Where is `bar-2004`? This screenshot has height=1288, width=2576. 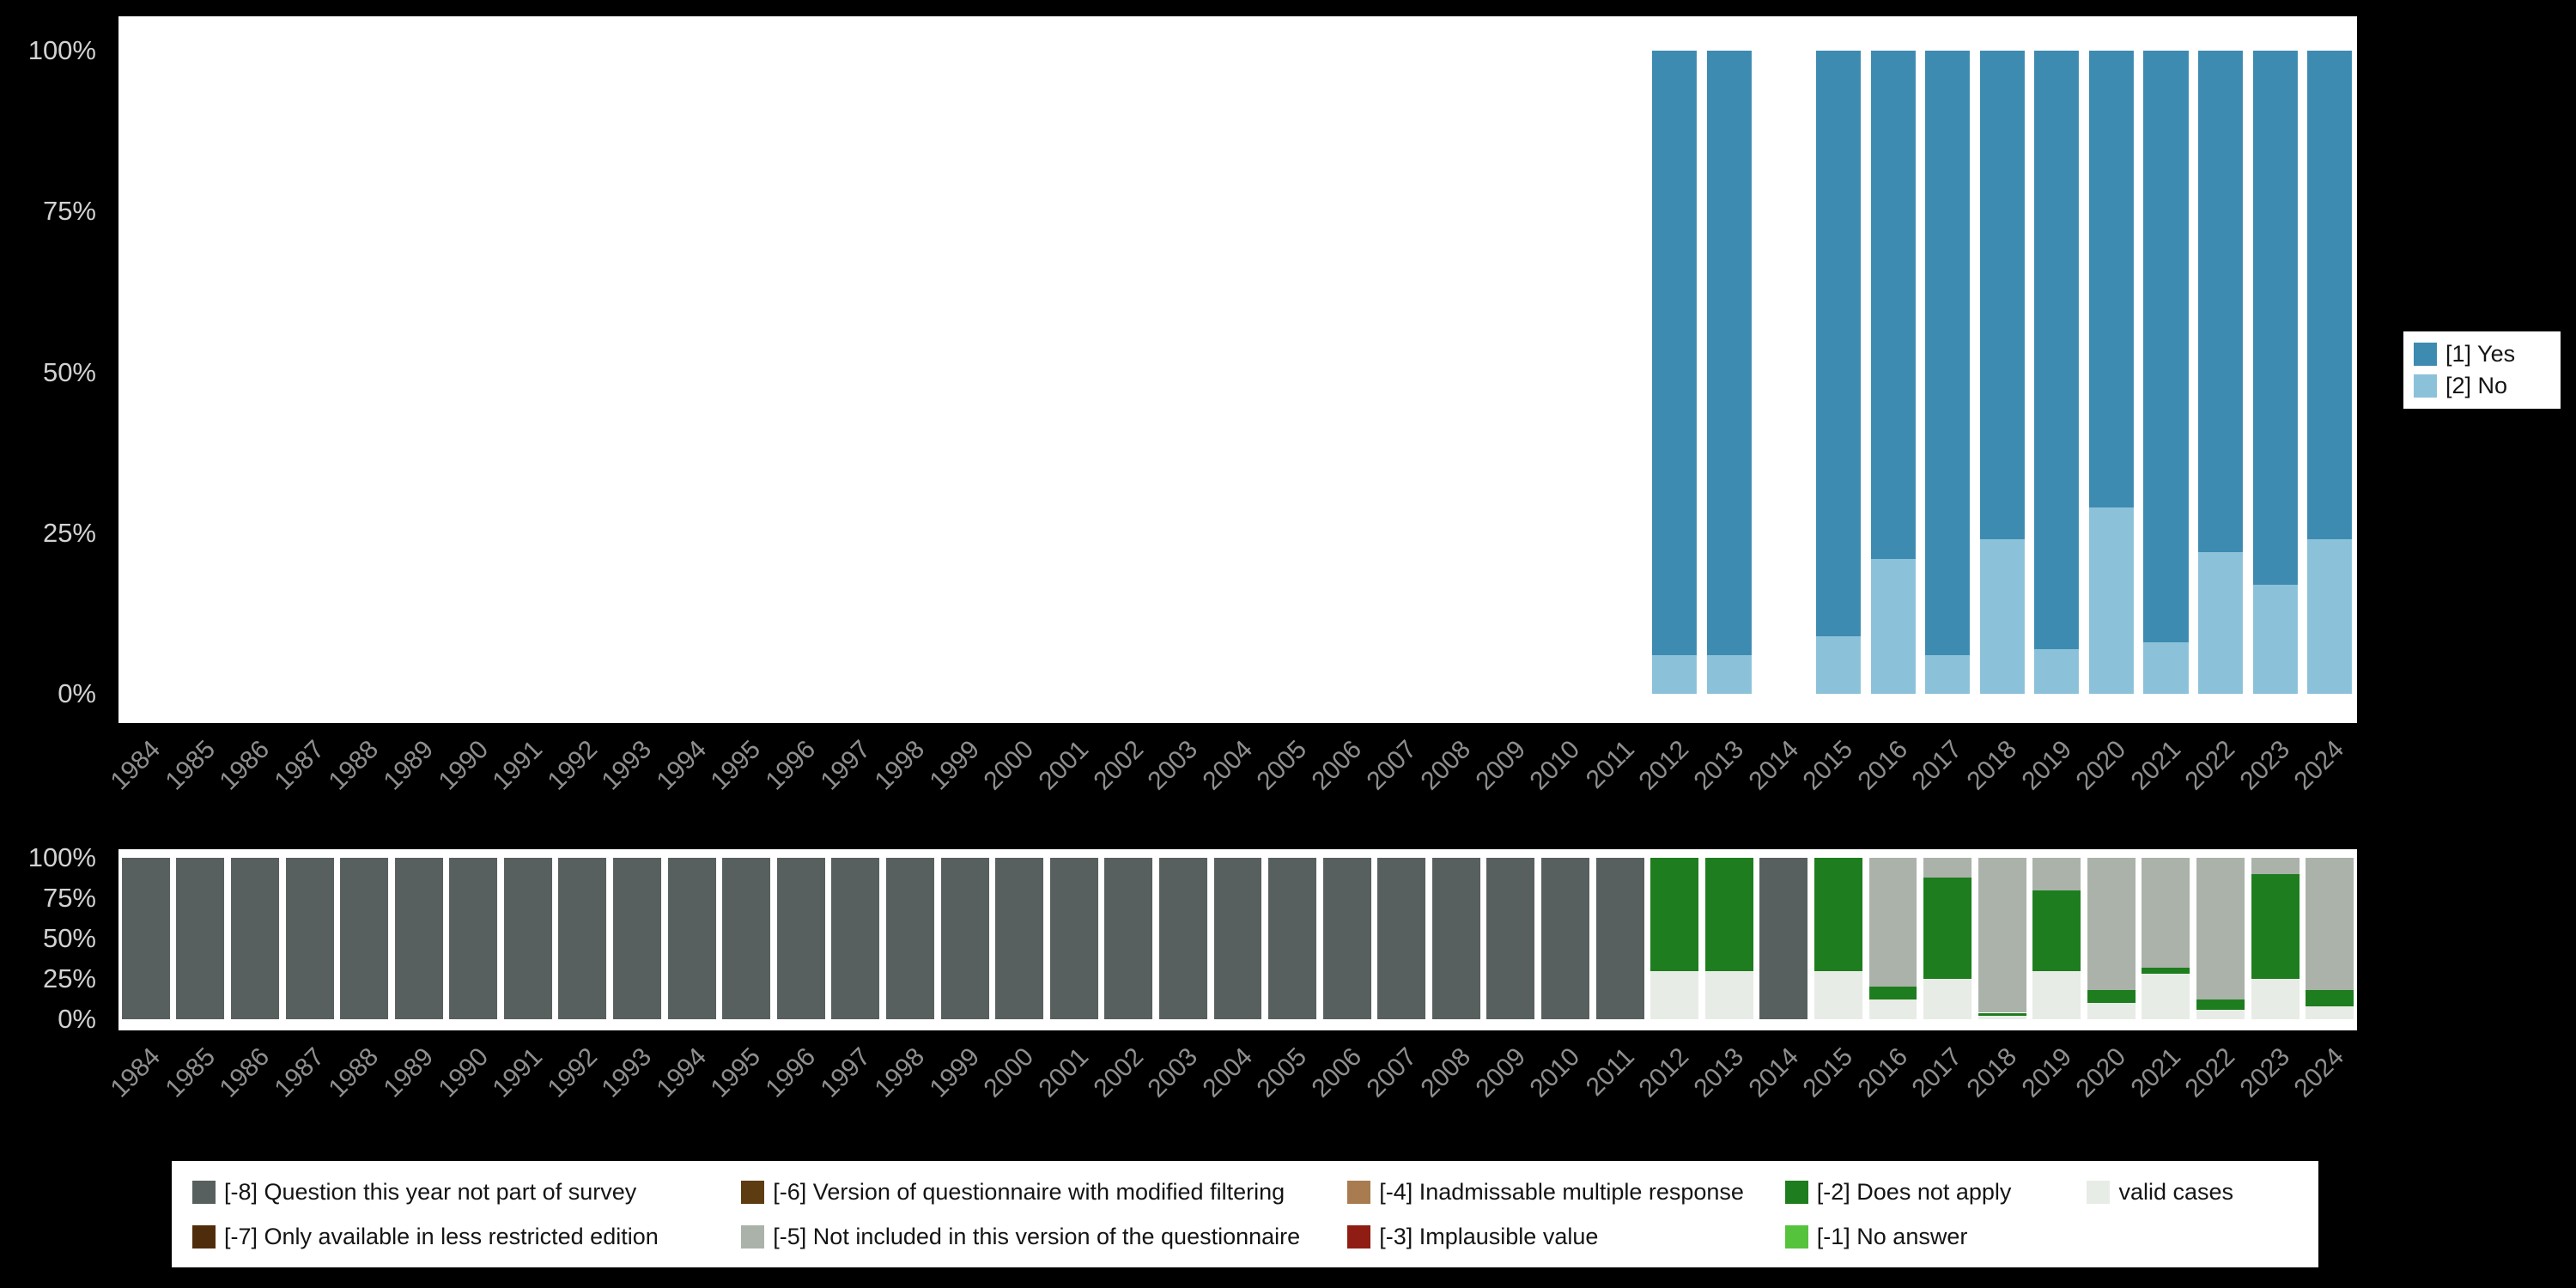 bar-2004 is located at coordinates (1237, 939).